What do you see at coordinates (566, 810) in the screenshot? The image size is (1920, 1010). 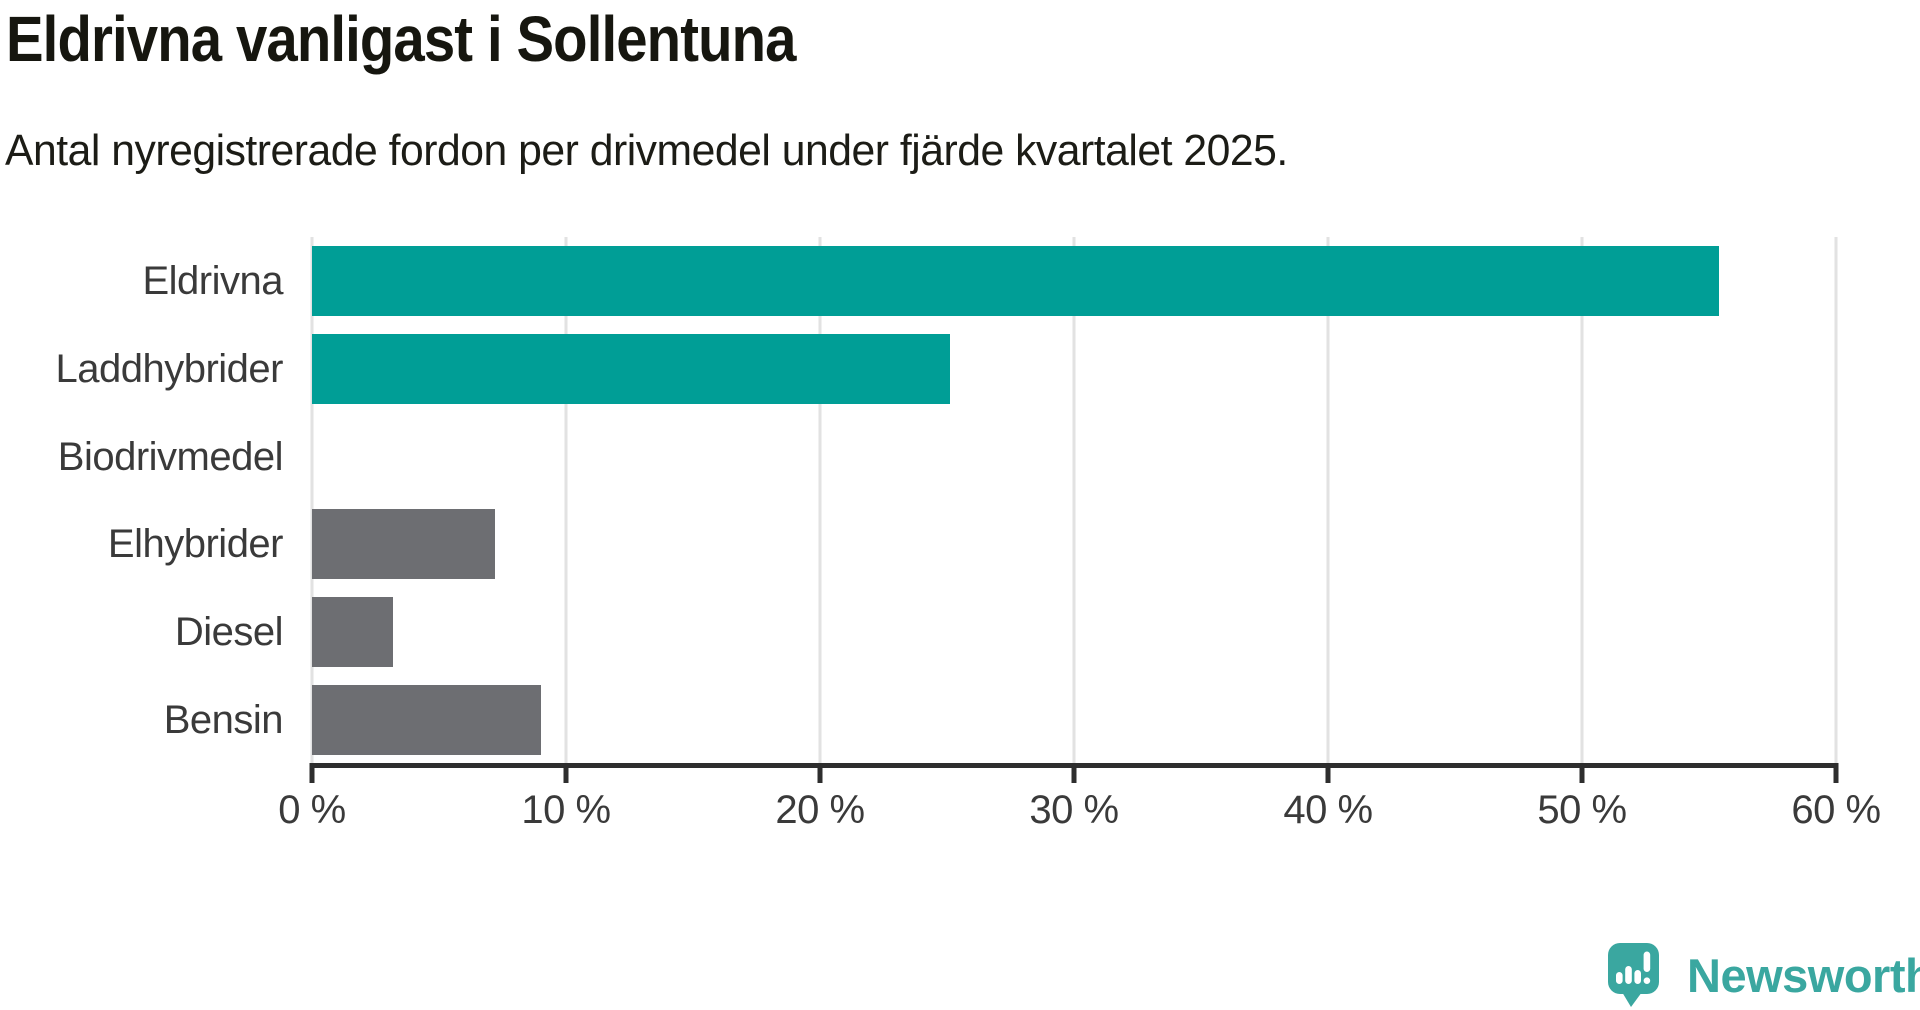 I see `x-axis-tick-label-10: 10 %` at bounding box center [566, 810].